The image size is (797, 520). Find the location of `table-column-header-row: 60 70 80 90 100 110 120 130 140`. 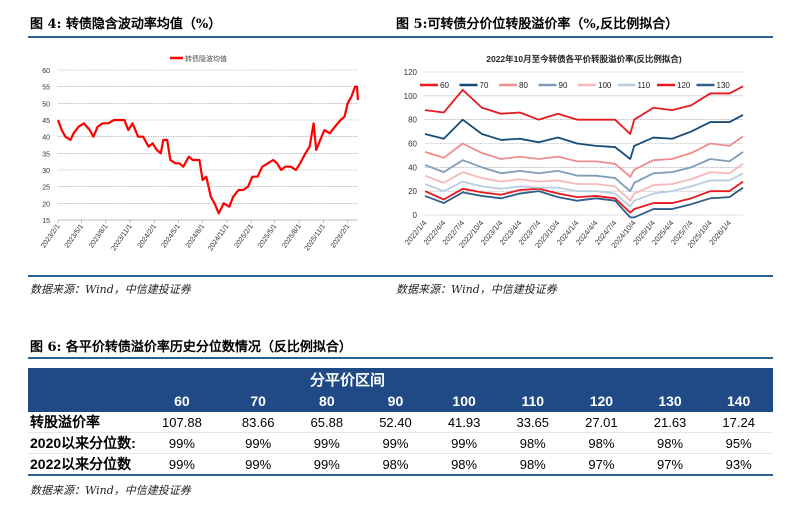

table-column-header-row: 60 70 80 90 100 110 120 130 140 is located at coordinates (400, 401).